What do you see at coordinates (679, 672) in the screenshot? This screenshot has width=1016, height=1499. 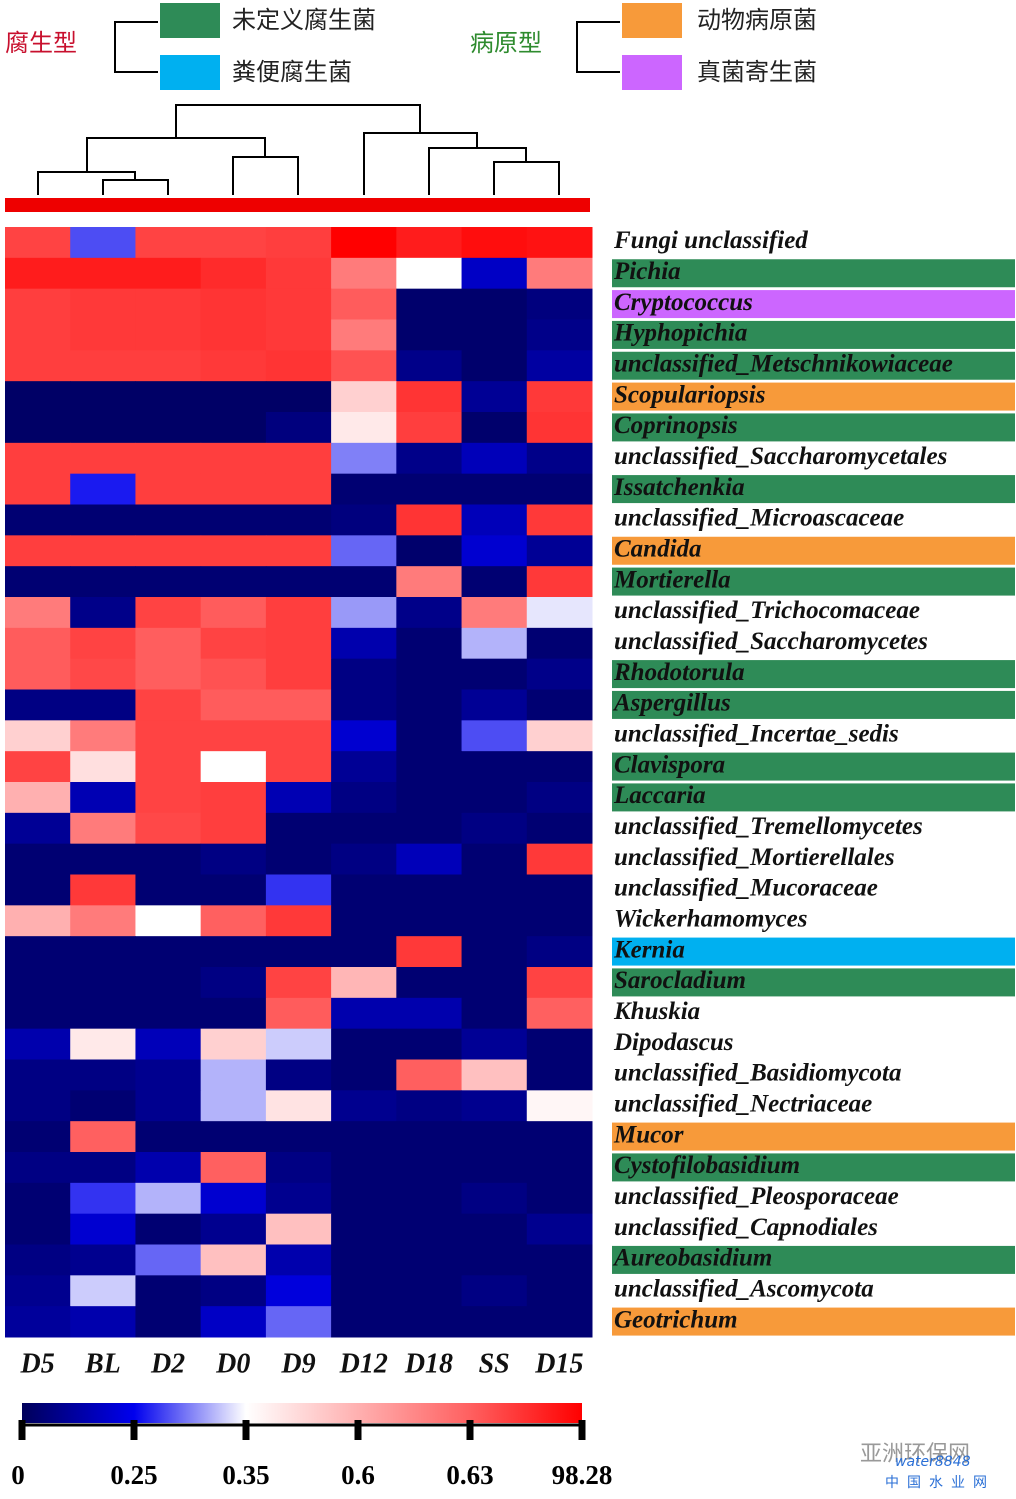 I see `row-label: Rhodotorula` at bounding box center [679, 672].